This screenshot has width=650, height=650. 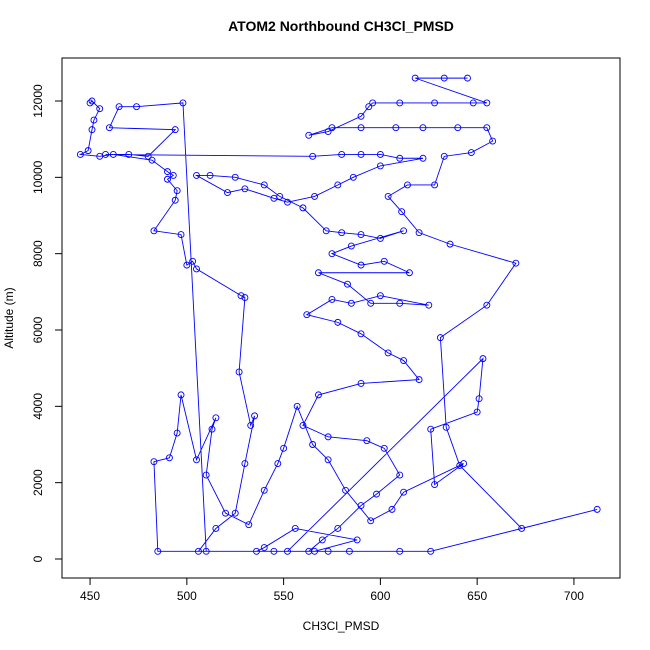 I want to click on y-tick-label: 10000, so click(x=38, y=177).